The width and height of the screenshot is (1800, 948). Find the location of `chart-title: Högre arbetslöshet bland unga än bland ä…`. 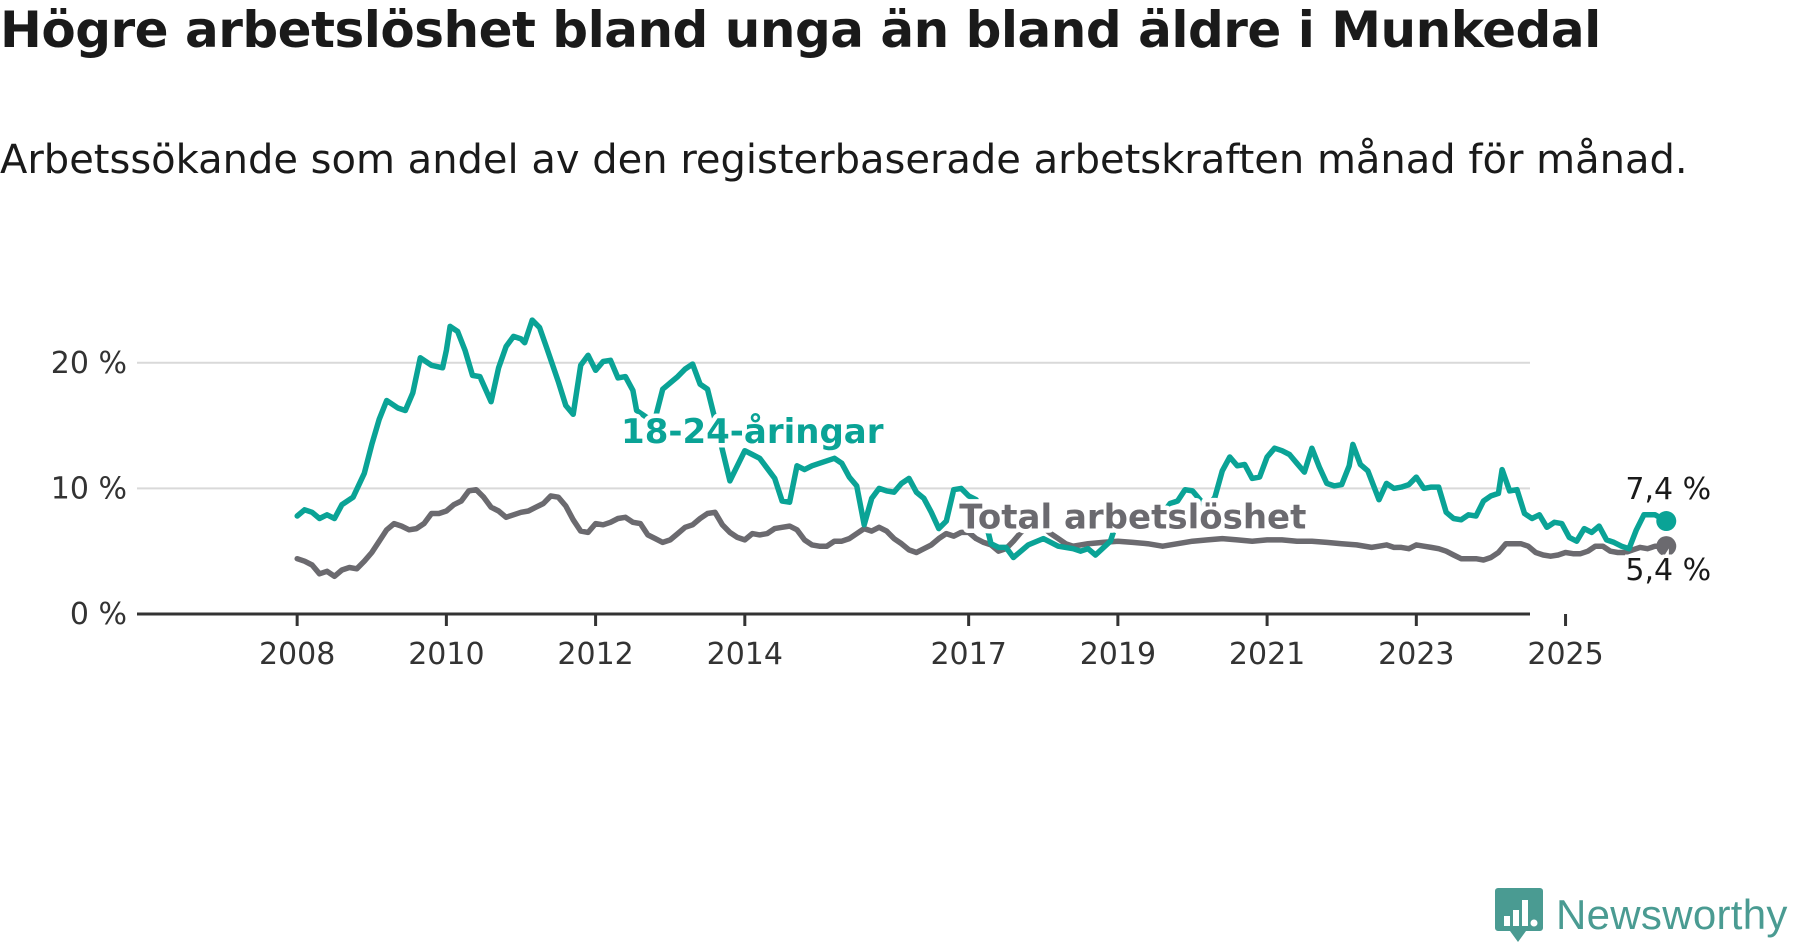

chart-title: Högre arbetslöshet bland unga än bland ä… is located at coordinates (800, 30).